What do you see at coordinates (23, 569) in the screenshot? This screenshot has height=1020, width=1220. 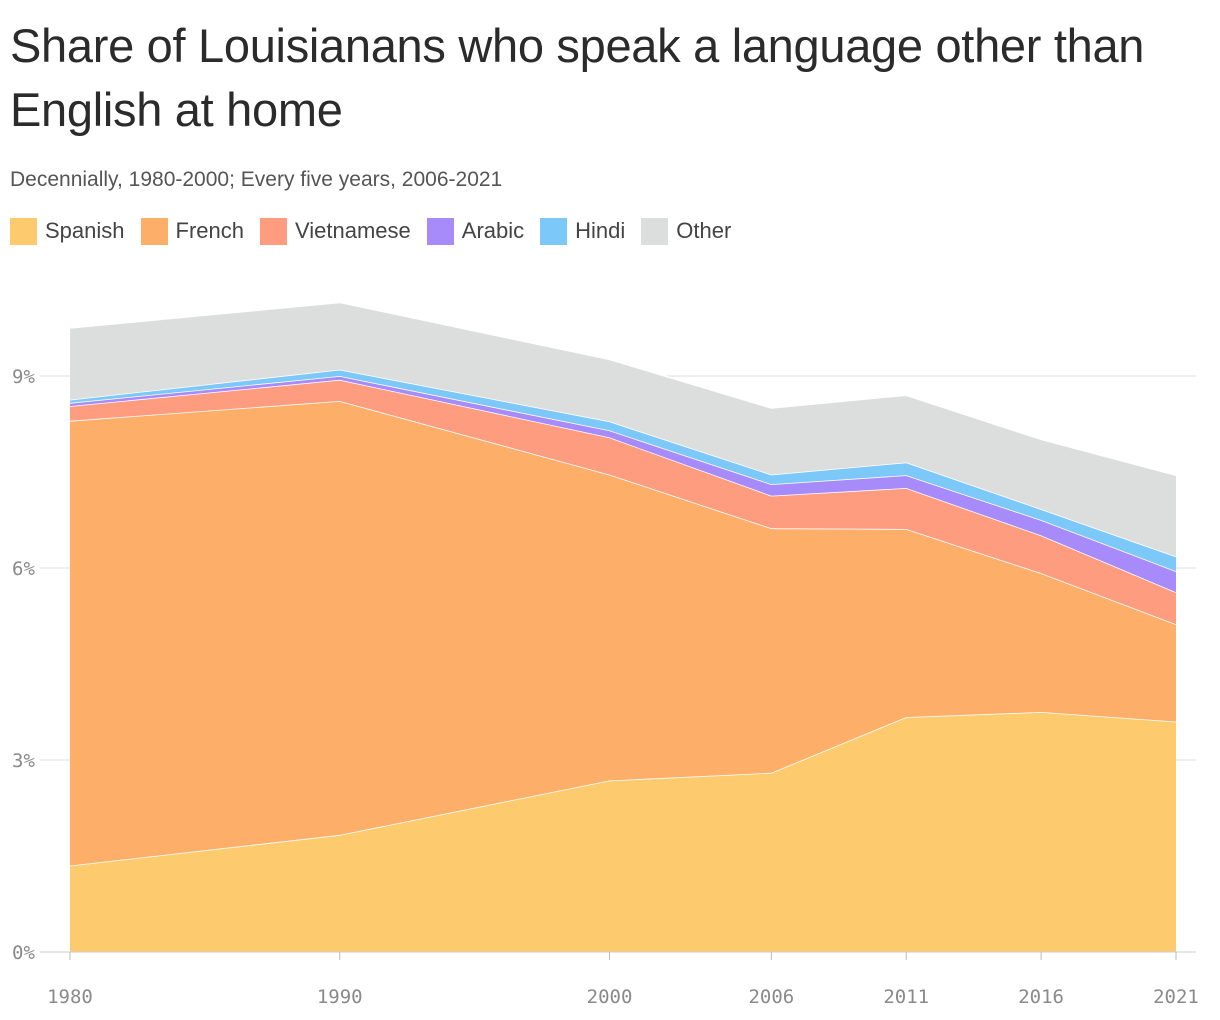 I see `y-tick-label-6: 6%` at bounding box center [23, 569].